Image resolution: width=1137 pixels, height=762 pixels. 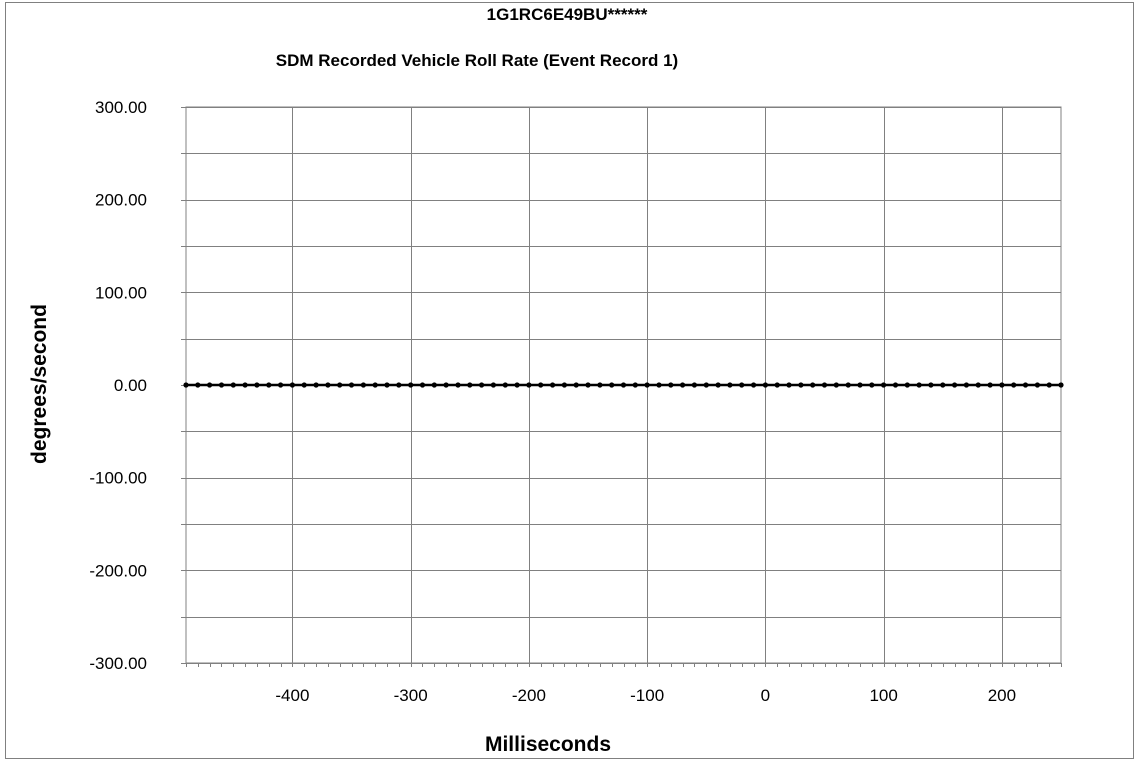 What do you see at coordinates (765, 695) in the screenshot?
I see `x-tick-label: 0` at bounding box center [765, 695].